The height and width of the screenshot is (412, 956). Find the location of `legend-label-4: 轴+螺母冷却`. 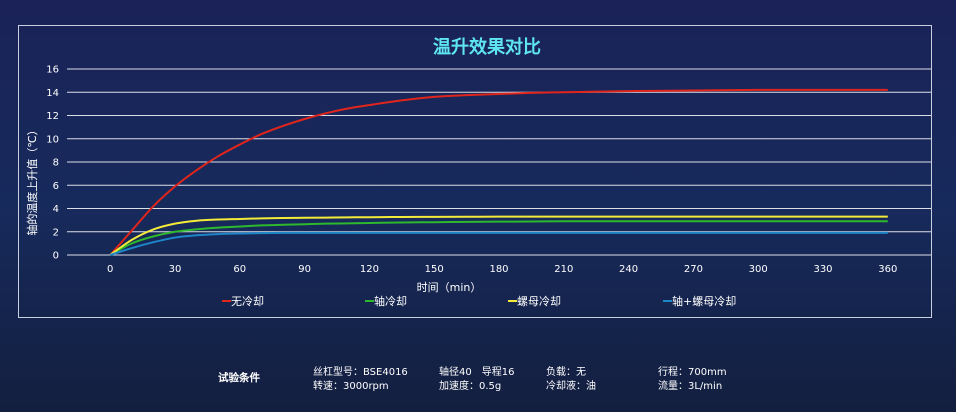

legend-label-4: 轴+螺母冷却 is located at coordinates (704, 301).